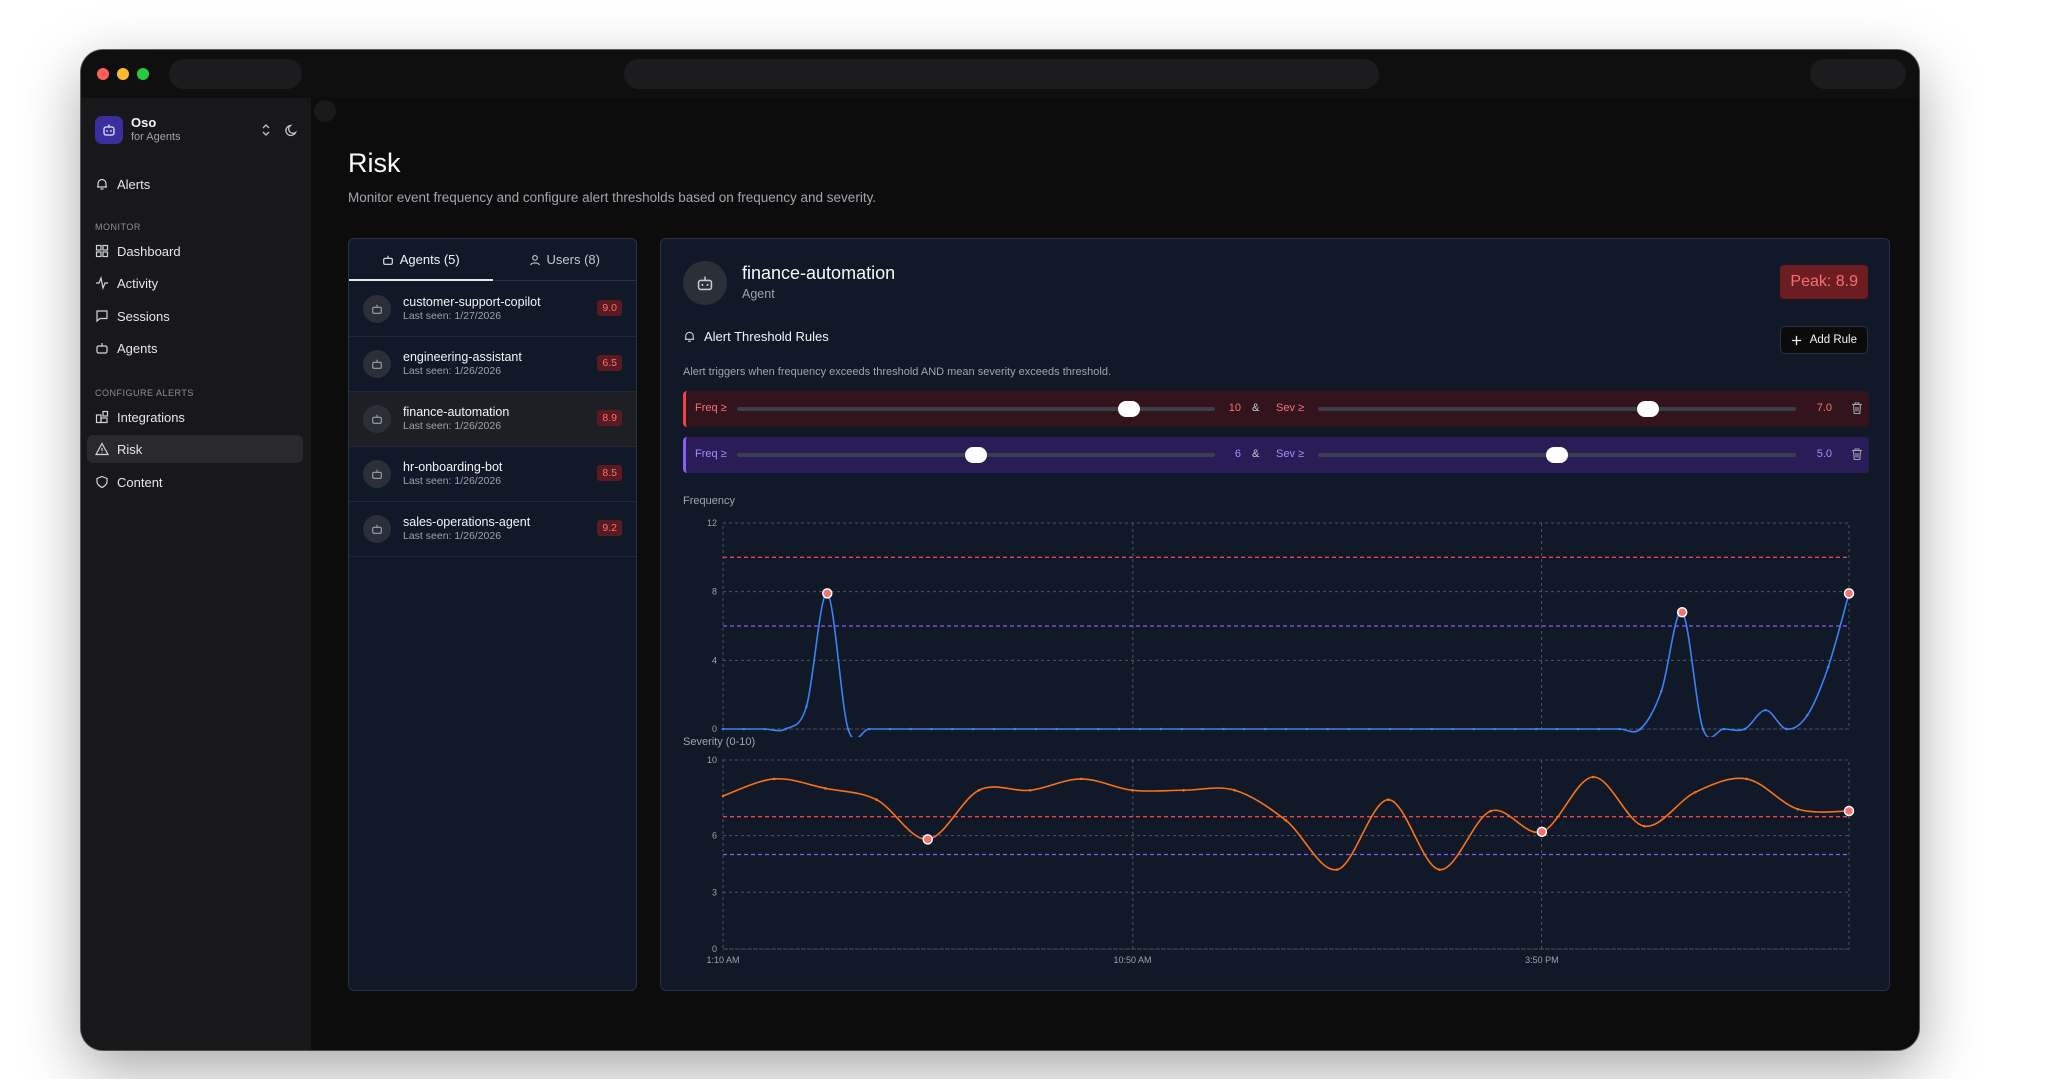 The image size is (2048, 1079). I want to click on sev-value: 7.0, so click(1824, 408).